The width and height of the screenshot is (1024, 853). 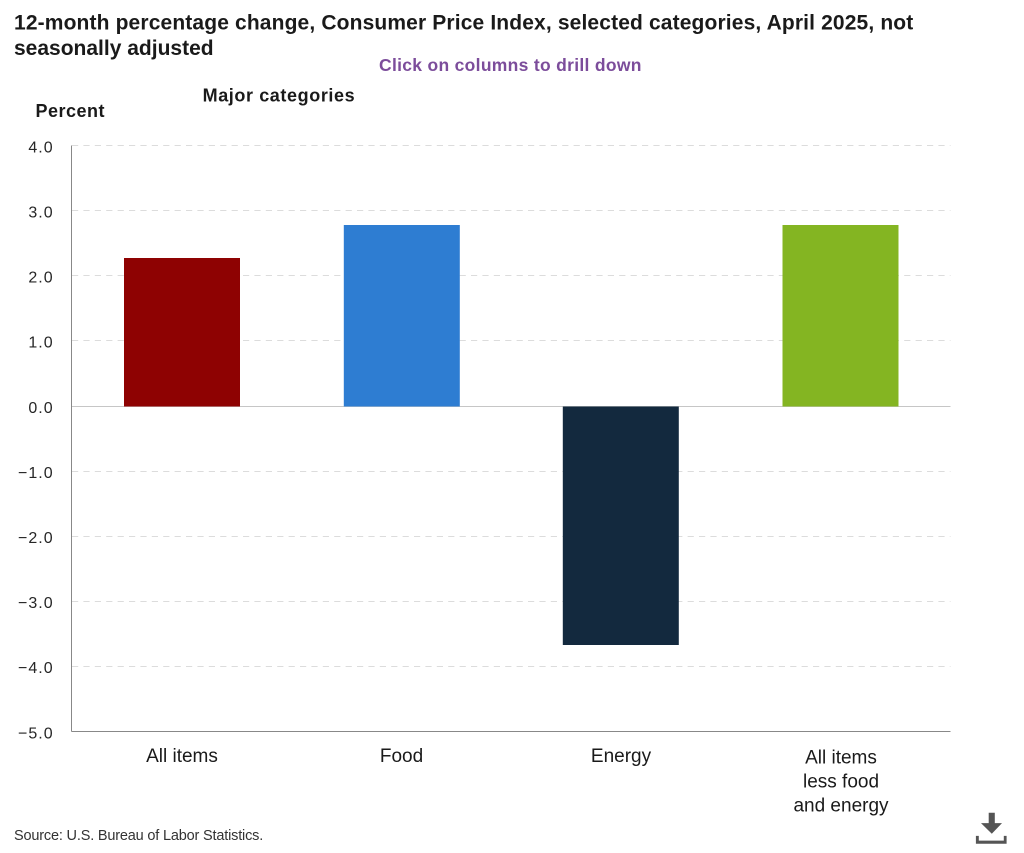 I want to click on svg-text: −5.0, so click(x=36, y=733).